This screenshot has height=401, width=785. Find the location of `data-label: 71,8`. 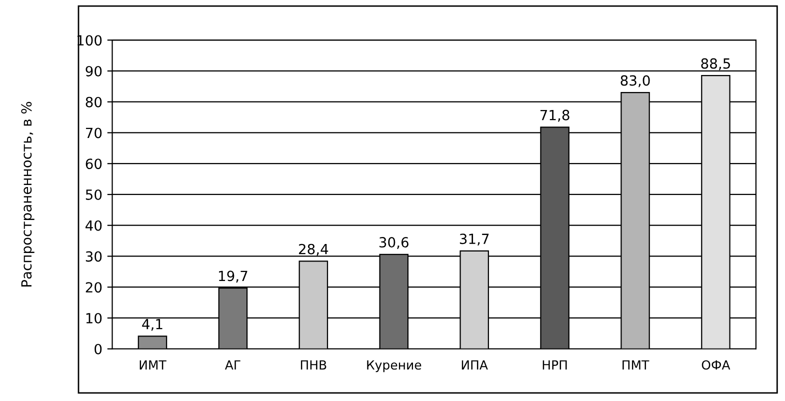

data-label: 71,8 is located at coordinates (555, 116).